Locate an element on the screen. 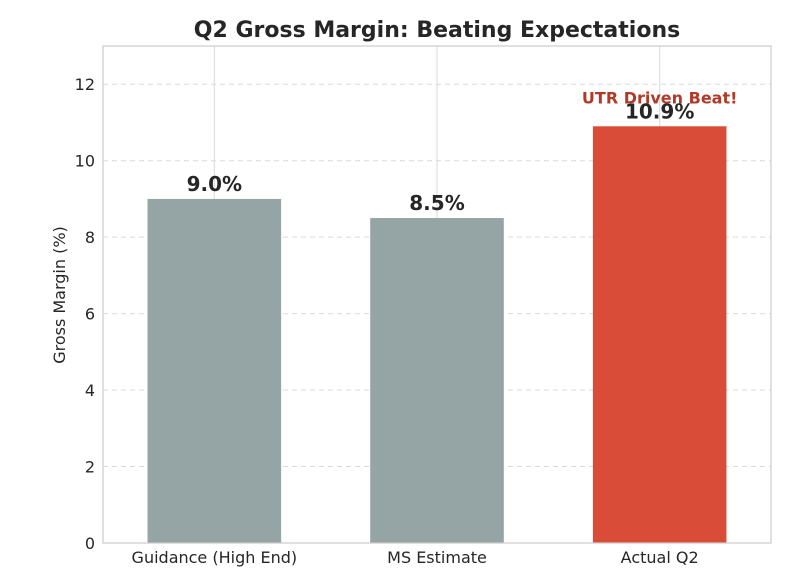  y-tick-label: 2 is located at coordinates (90, 467).